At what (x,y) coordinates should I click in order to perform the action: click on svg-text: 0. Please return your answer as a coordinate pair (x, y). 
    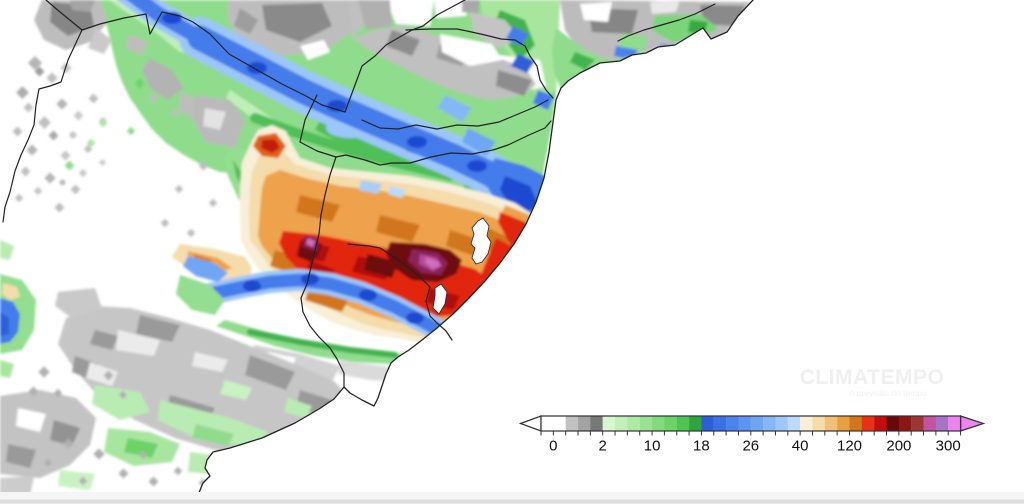
    Looking at the image, I should click on (553, 446).